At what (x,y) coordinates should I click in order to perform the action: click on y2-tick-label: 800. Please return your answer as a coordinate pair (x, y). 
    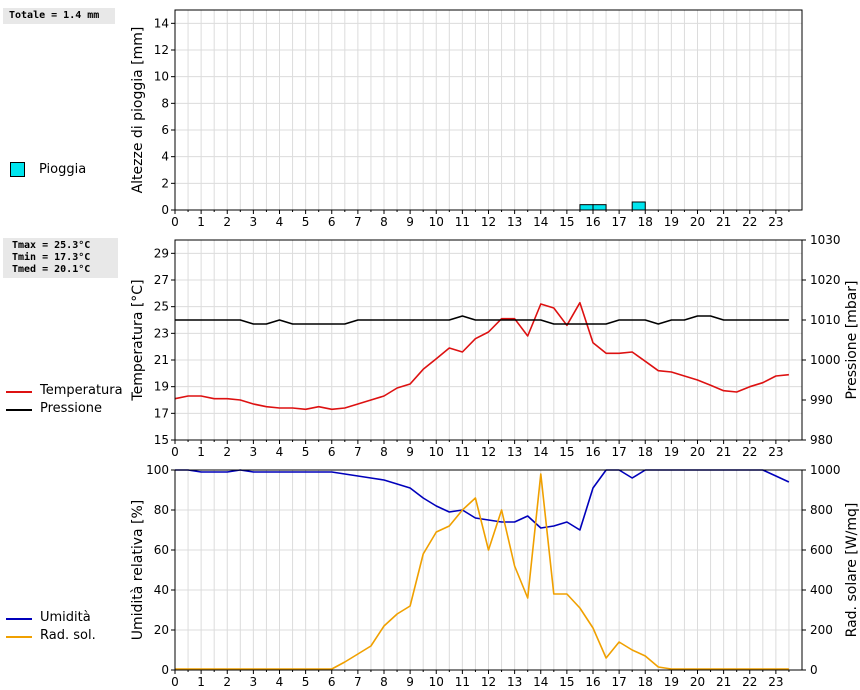
    Looking at the image, I should click on (821, 510).